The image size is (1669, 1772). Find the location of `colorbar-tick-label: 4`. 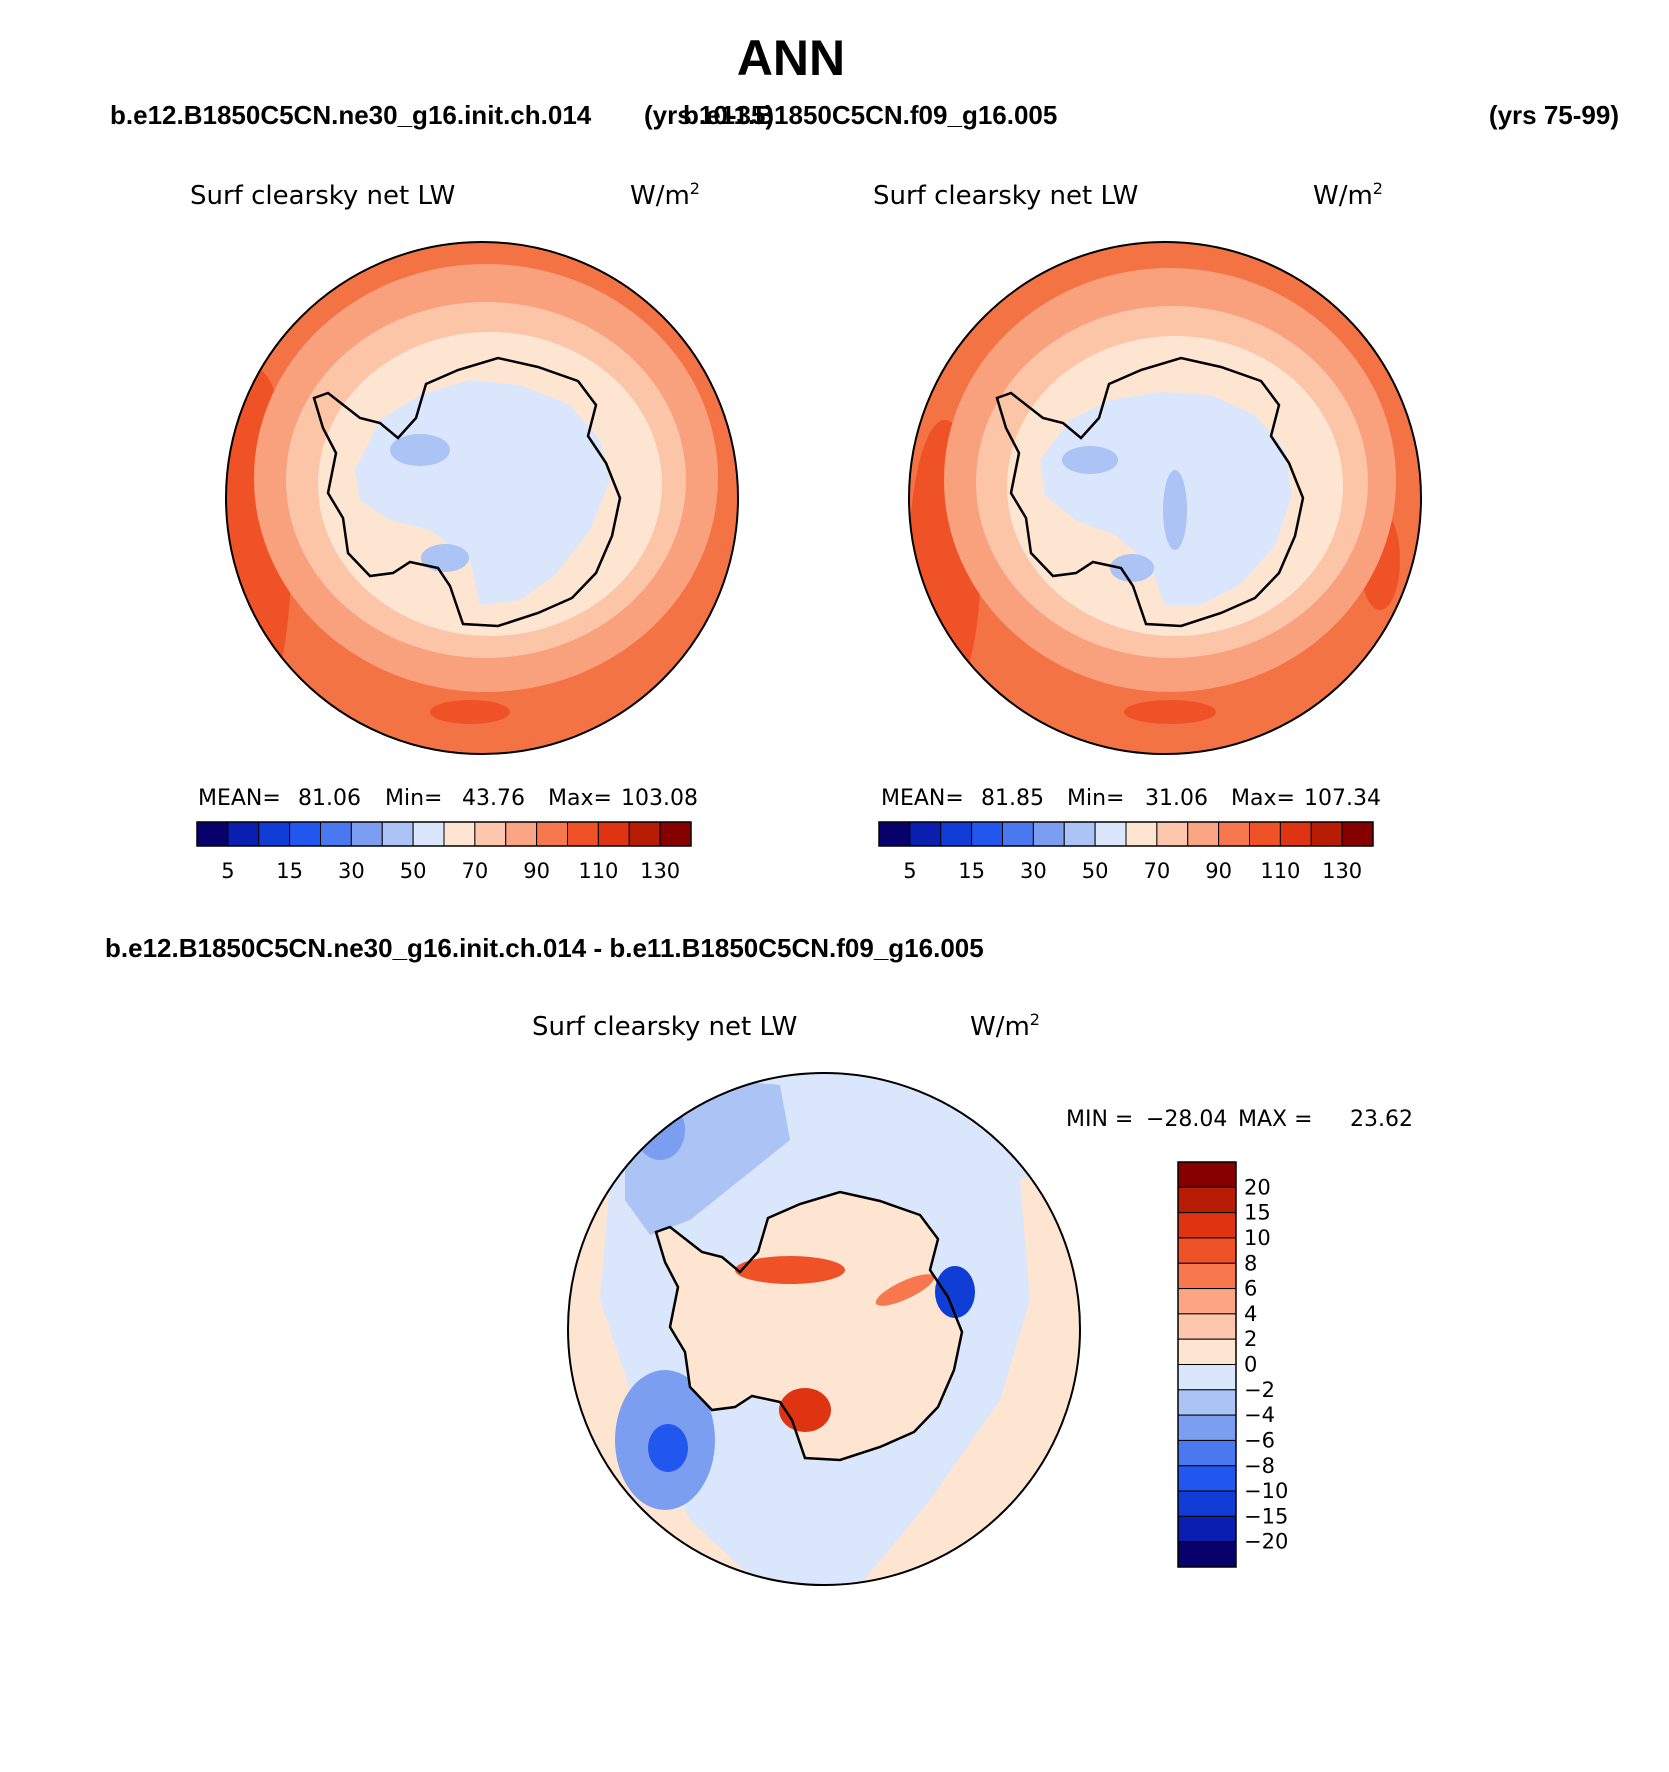

colorbar-tick-label: 4 is located at coordinates (1250, 1314).